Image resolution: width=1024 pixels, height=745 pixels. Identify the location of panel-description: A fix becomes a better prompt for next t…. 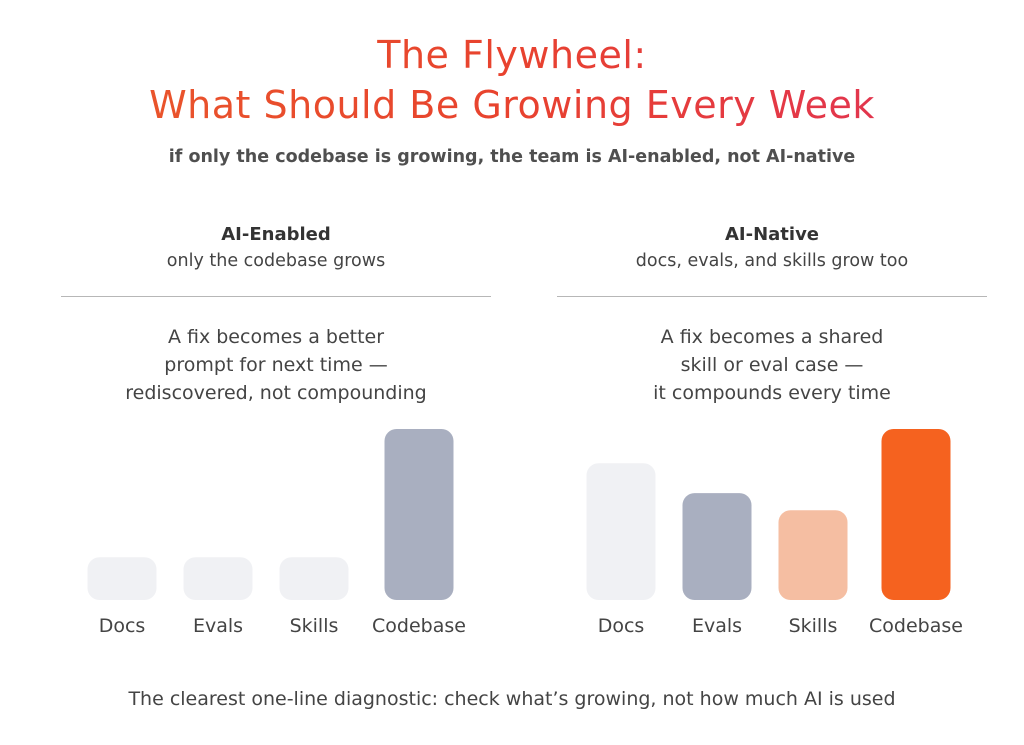
(276, 365).